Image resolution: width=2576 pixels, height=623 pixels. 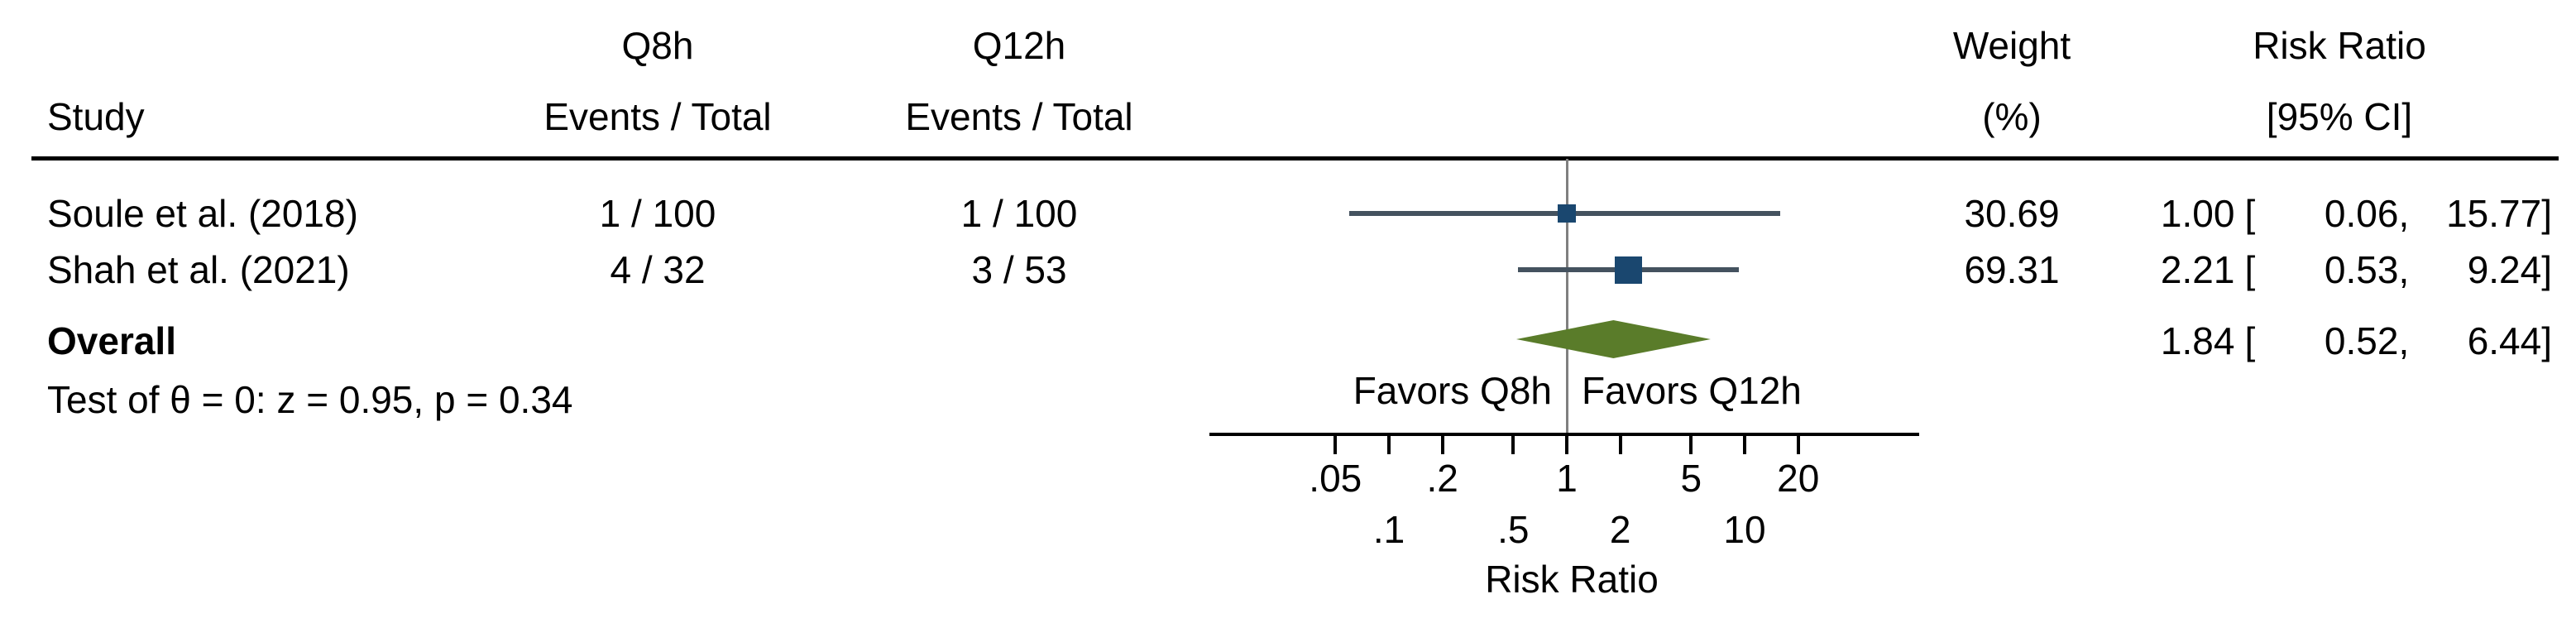 I want to click on weight-value: 30.69, so click(x=2012, y=214).